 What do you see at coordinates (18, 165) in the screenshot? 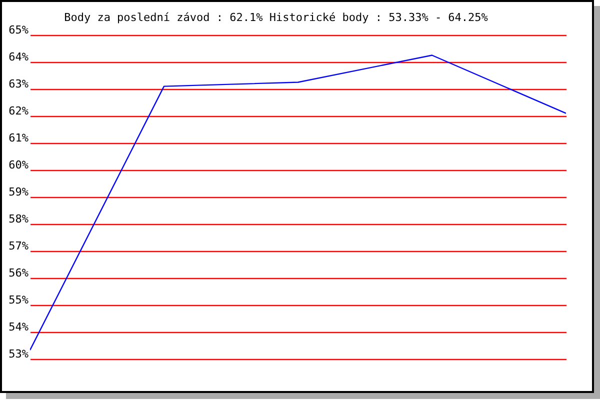
I see `y-tick-label: 60%` at bounding box center [18, 165].